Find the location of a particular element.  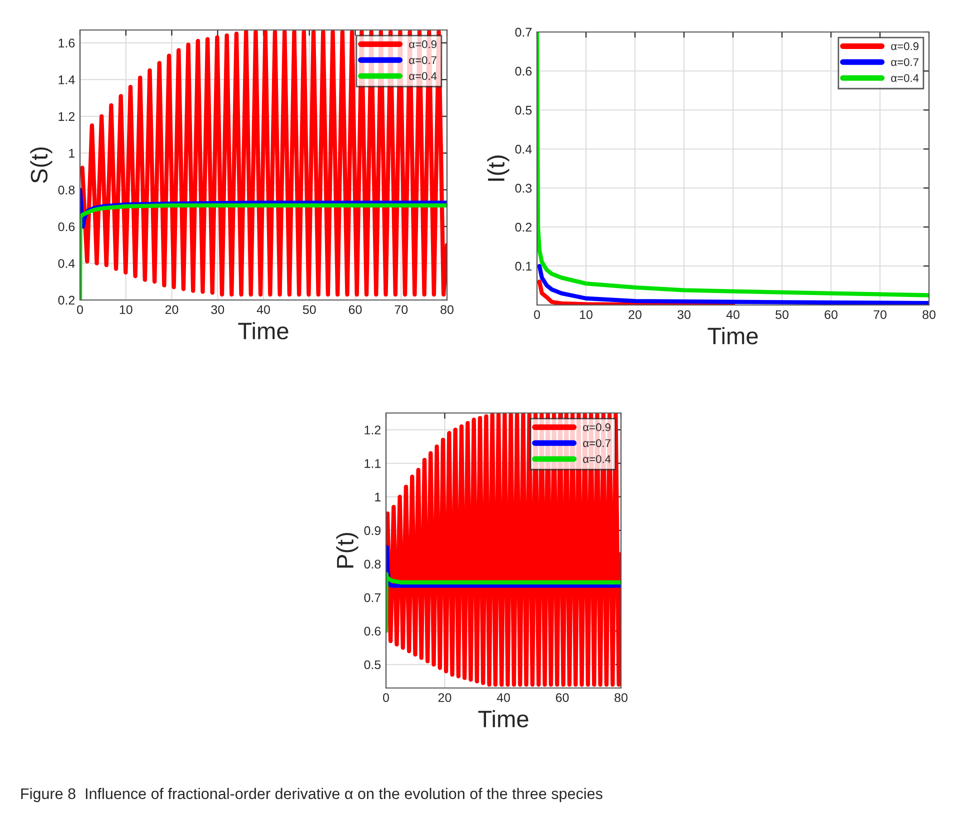

y-tick-label: 1.4 is located at coordinates (66, 80).